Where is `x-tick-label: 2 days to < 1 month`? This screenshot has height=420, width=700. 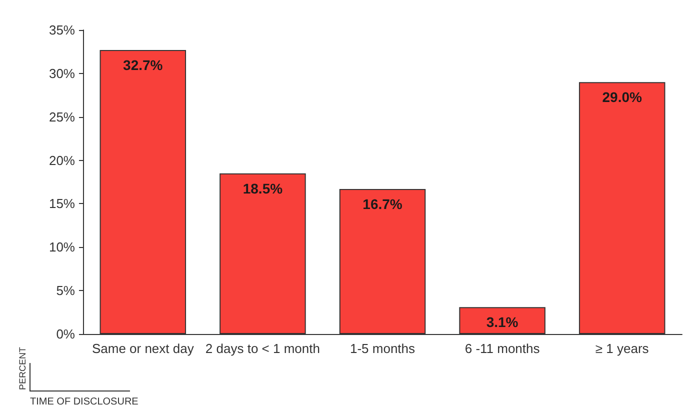 x-tick-label: 2 days to < 1 month is located at coordinates (262, 348).